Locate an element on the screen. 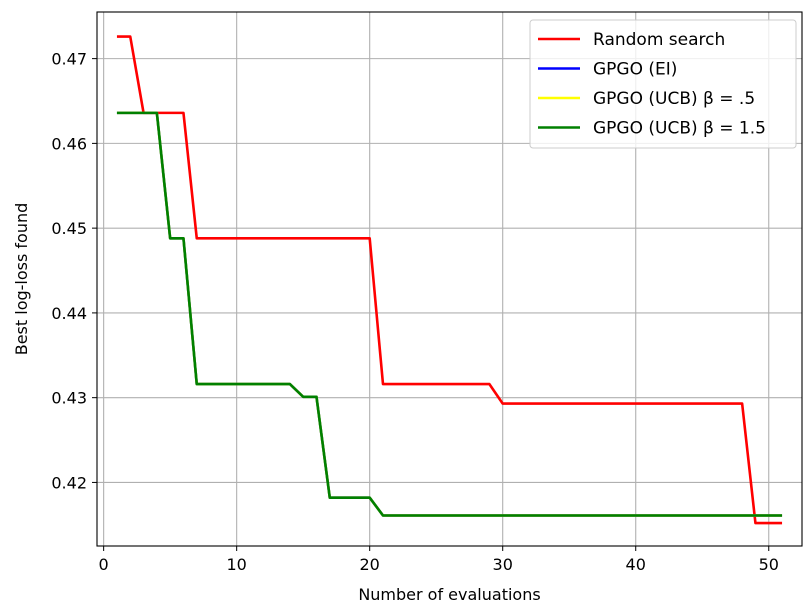 Image resolution: width=803 pixels, height=605 pixels. y-tick-label: 0.44 is located at coordinates (69, 313).